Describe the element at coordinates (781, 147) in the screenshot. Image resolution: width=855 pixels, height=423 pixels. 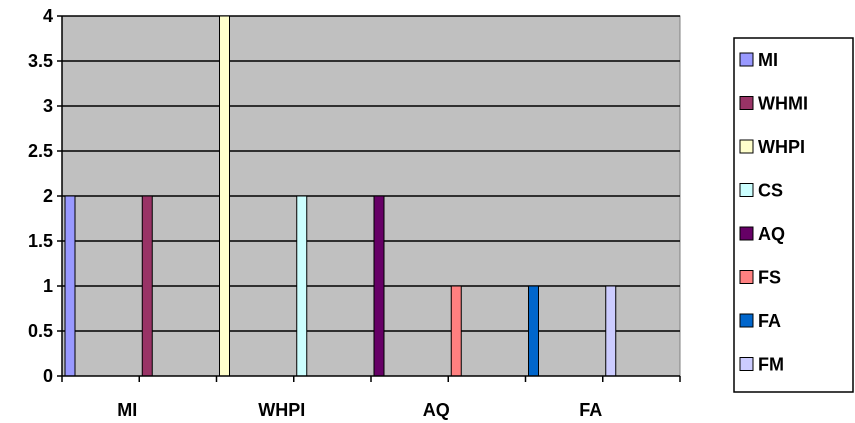
I see `legend-label: WHPI` at that location.